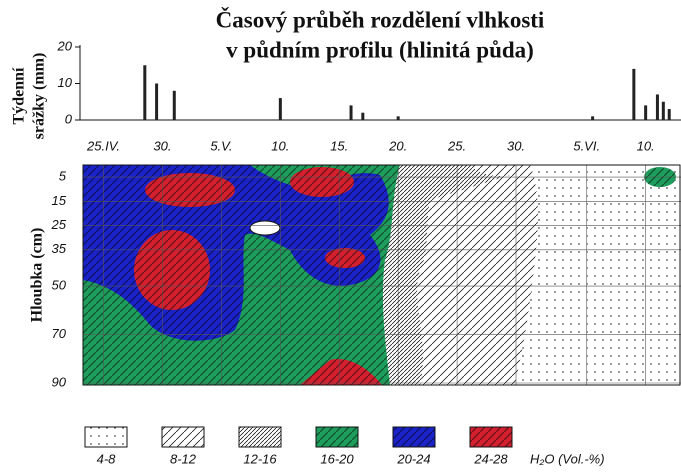 Image resolution: width=681 pixels, height=473 pixels. What do you see at coordinates (397, 145) in the screenshot?
I see `x-tick-label: 20.` at bounding box center [397, 145].